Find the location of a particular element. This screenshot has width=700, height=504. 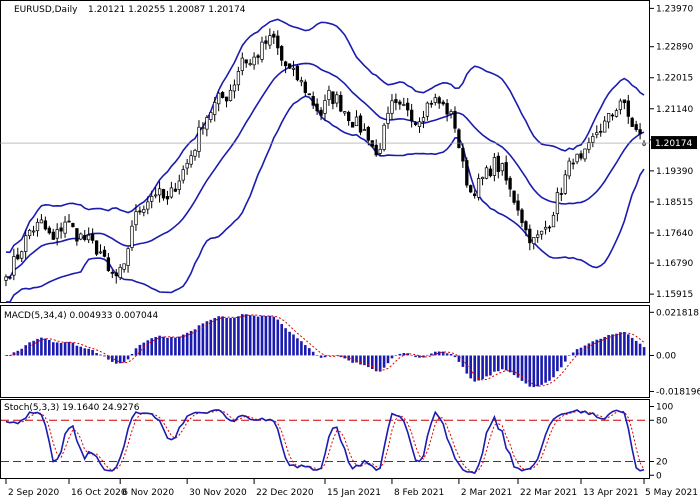

stoch-signal-line is located at coordinates (325, 441).